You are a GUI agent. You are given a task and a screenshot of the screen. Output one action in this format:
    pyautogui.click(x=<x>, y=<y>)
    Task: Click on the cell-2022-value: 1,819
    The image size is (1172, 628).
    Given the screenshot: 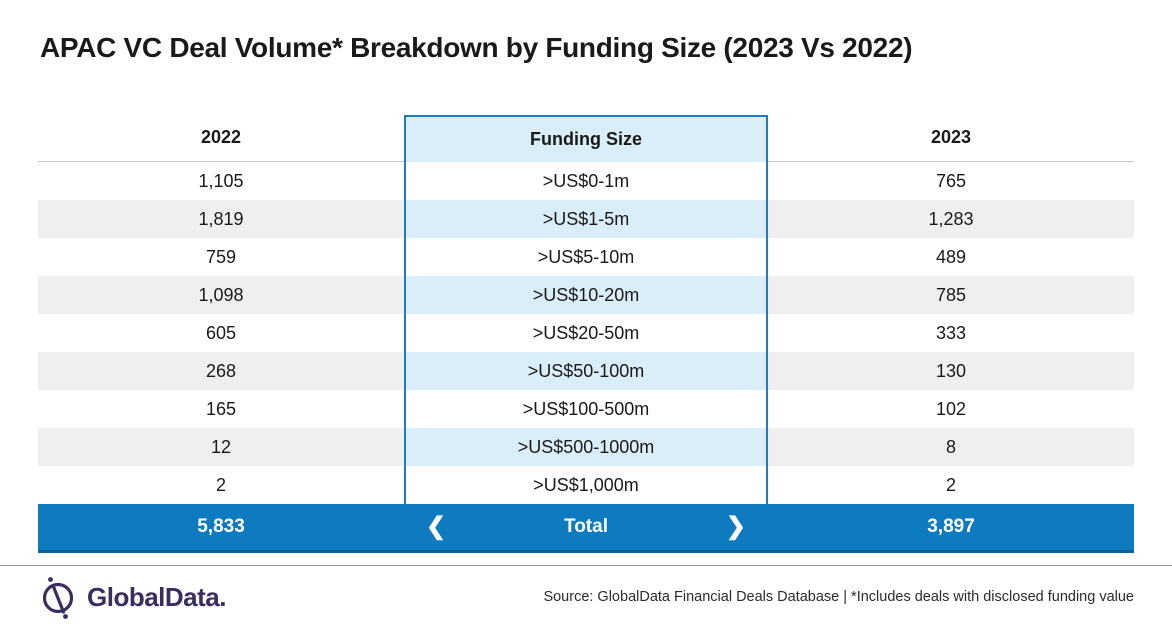 What is the action you would take?
    pyautogui.click(x=221, y=219)
    